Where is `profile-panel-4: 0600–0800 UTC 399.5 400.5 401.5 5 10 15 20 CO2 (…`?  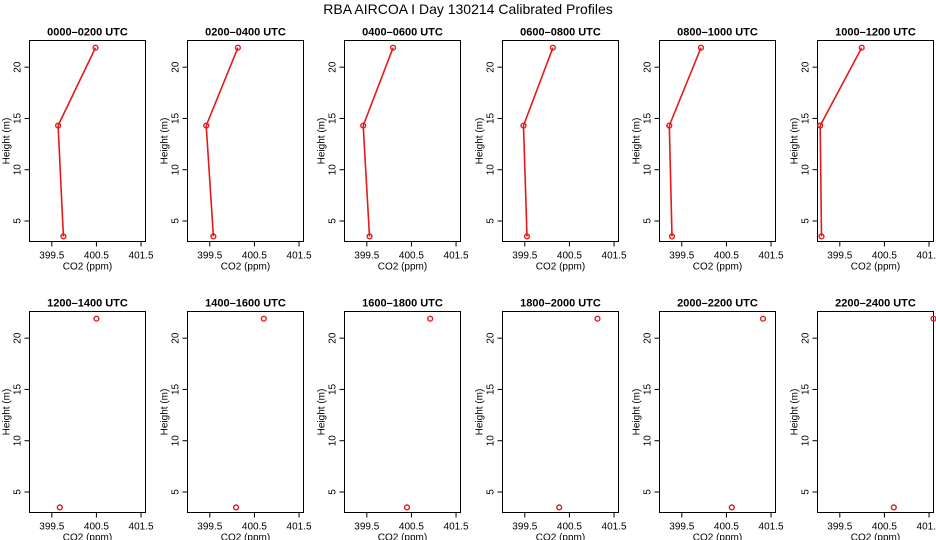 profile-panel-4: 0600–0800 UTC 399.5 400.5 401.5 5 10 15 20 CO2 (… is located at coordinates (551, 150).